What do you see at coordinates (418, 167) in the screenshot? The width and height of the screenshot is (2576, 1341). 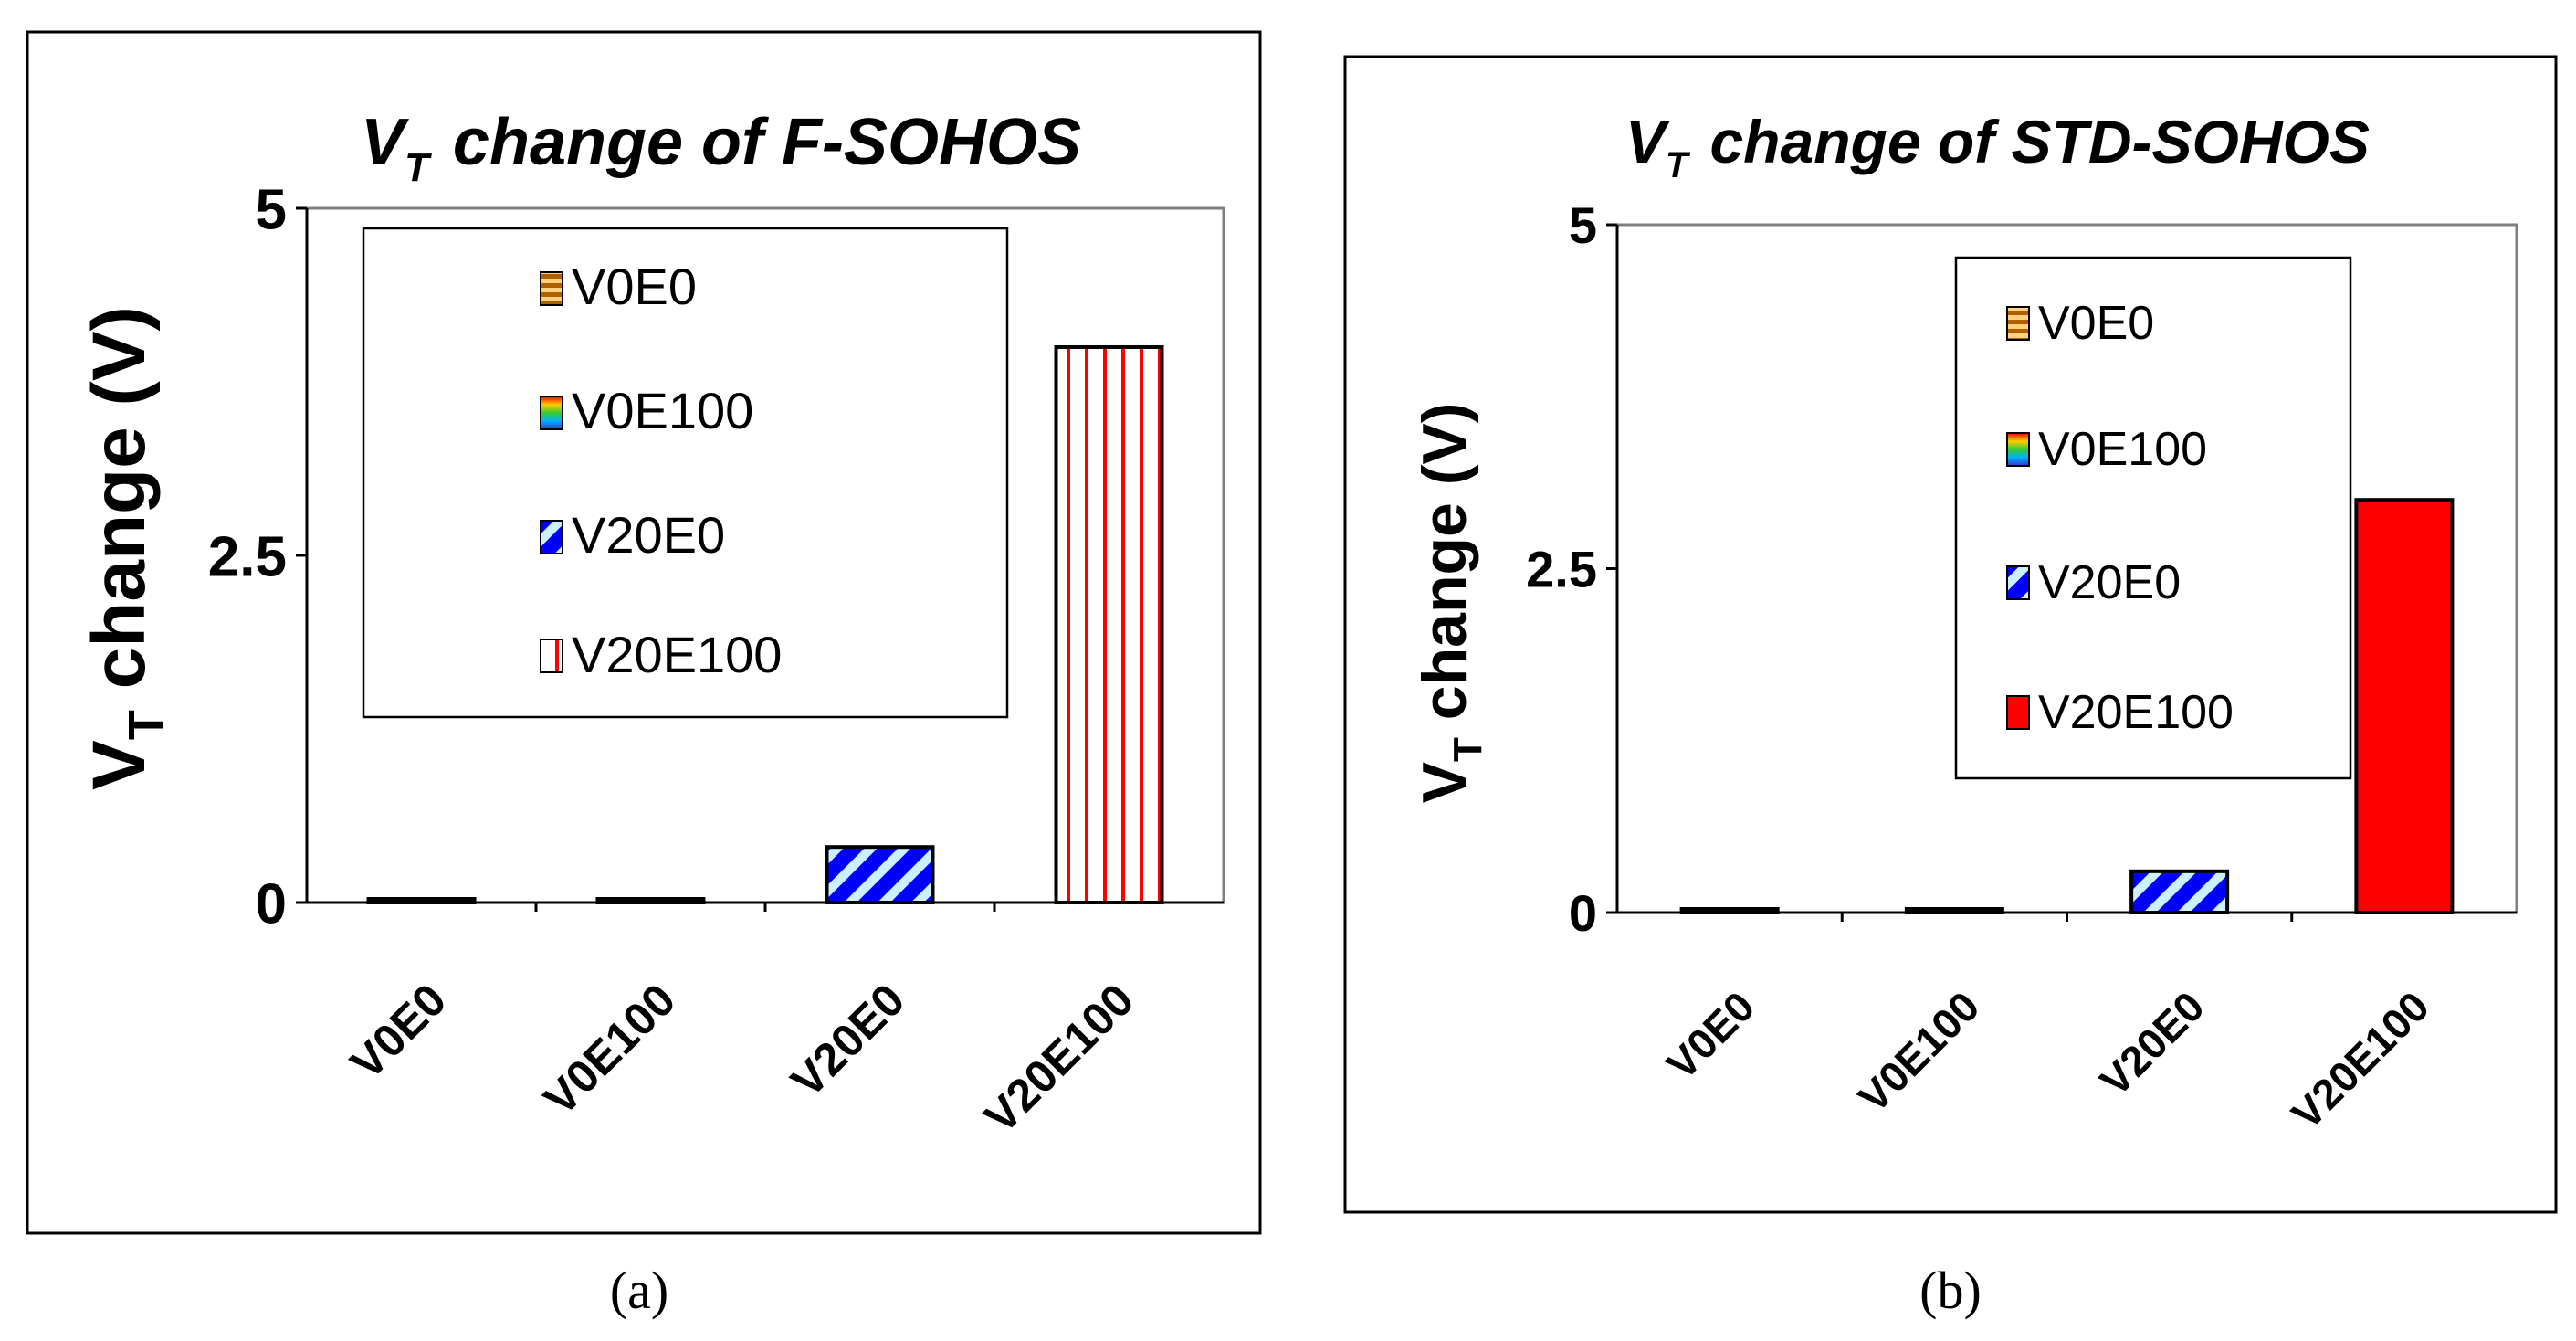 I see `panel-a-title-sub: T` at bounding box center [418, 167].